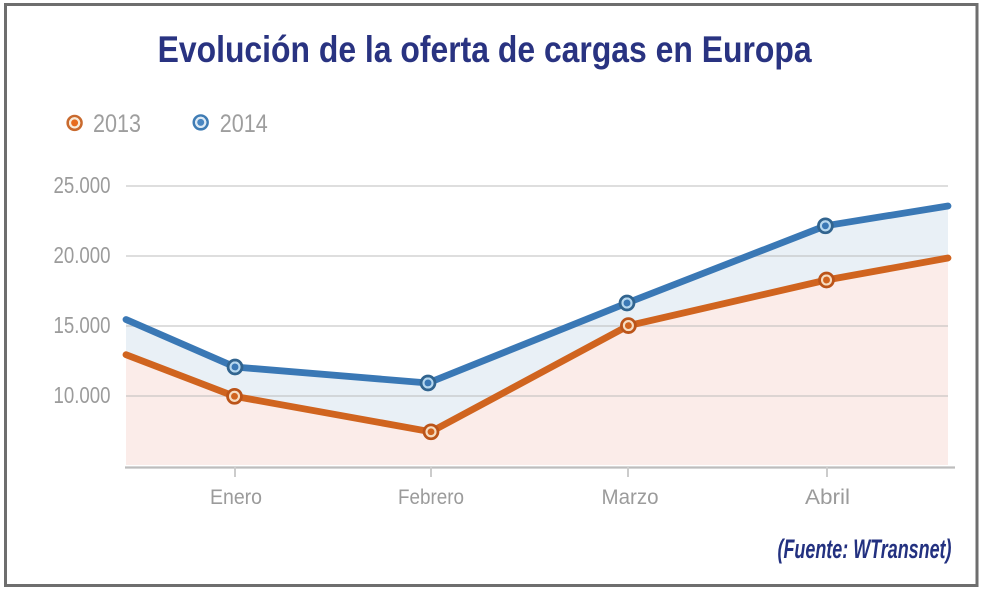 The height and width of the screenshot is (592, 984). Describe the element at coordinates (82, 325) in the screenshot. I see `svg-text: 15.000` at that location.